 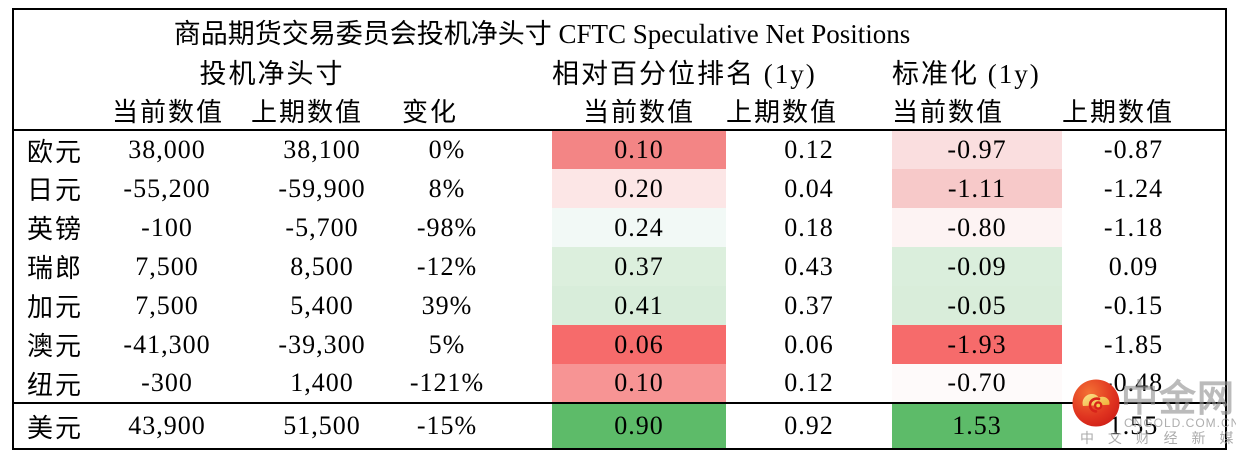 What do you see at coordinates (167, 344) in the screenshot?
I see `cell-spec-current: -41,300` at bounding box center [167, 344].